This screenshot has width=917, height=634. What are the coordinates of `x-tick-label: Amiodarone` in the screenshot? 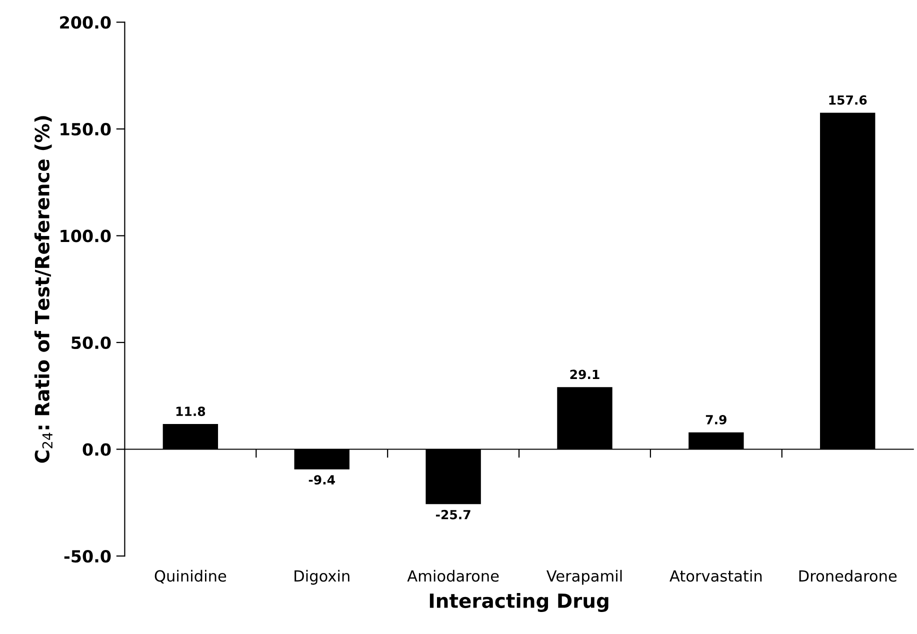 It's located at (453, 576).